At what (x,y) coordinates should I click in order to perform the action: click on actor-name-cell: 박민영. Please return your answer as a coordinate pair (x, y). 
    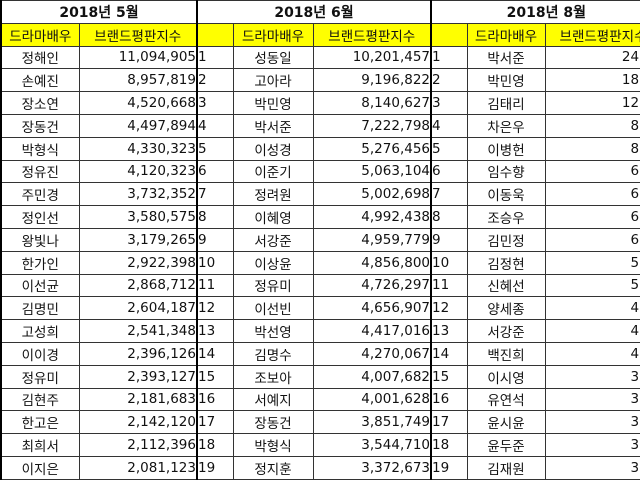
    Looking at the image, I should click on (506, 80).